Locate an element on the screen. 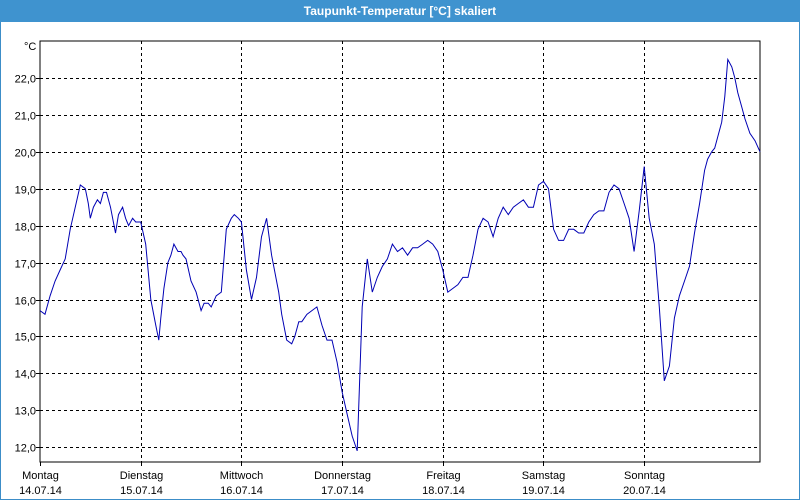 This screenshot has width=800, height=500. x-tick-label-date: 15.07.14 is located at coordinates (141, 491).